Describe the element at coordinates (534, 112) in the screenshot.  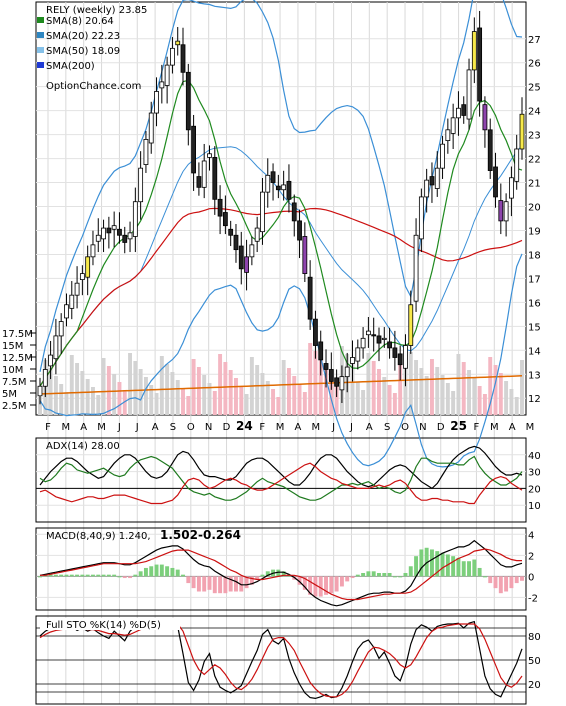
I see `price-tick-24: 24` at that location.